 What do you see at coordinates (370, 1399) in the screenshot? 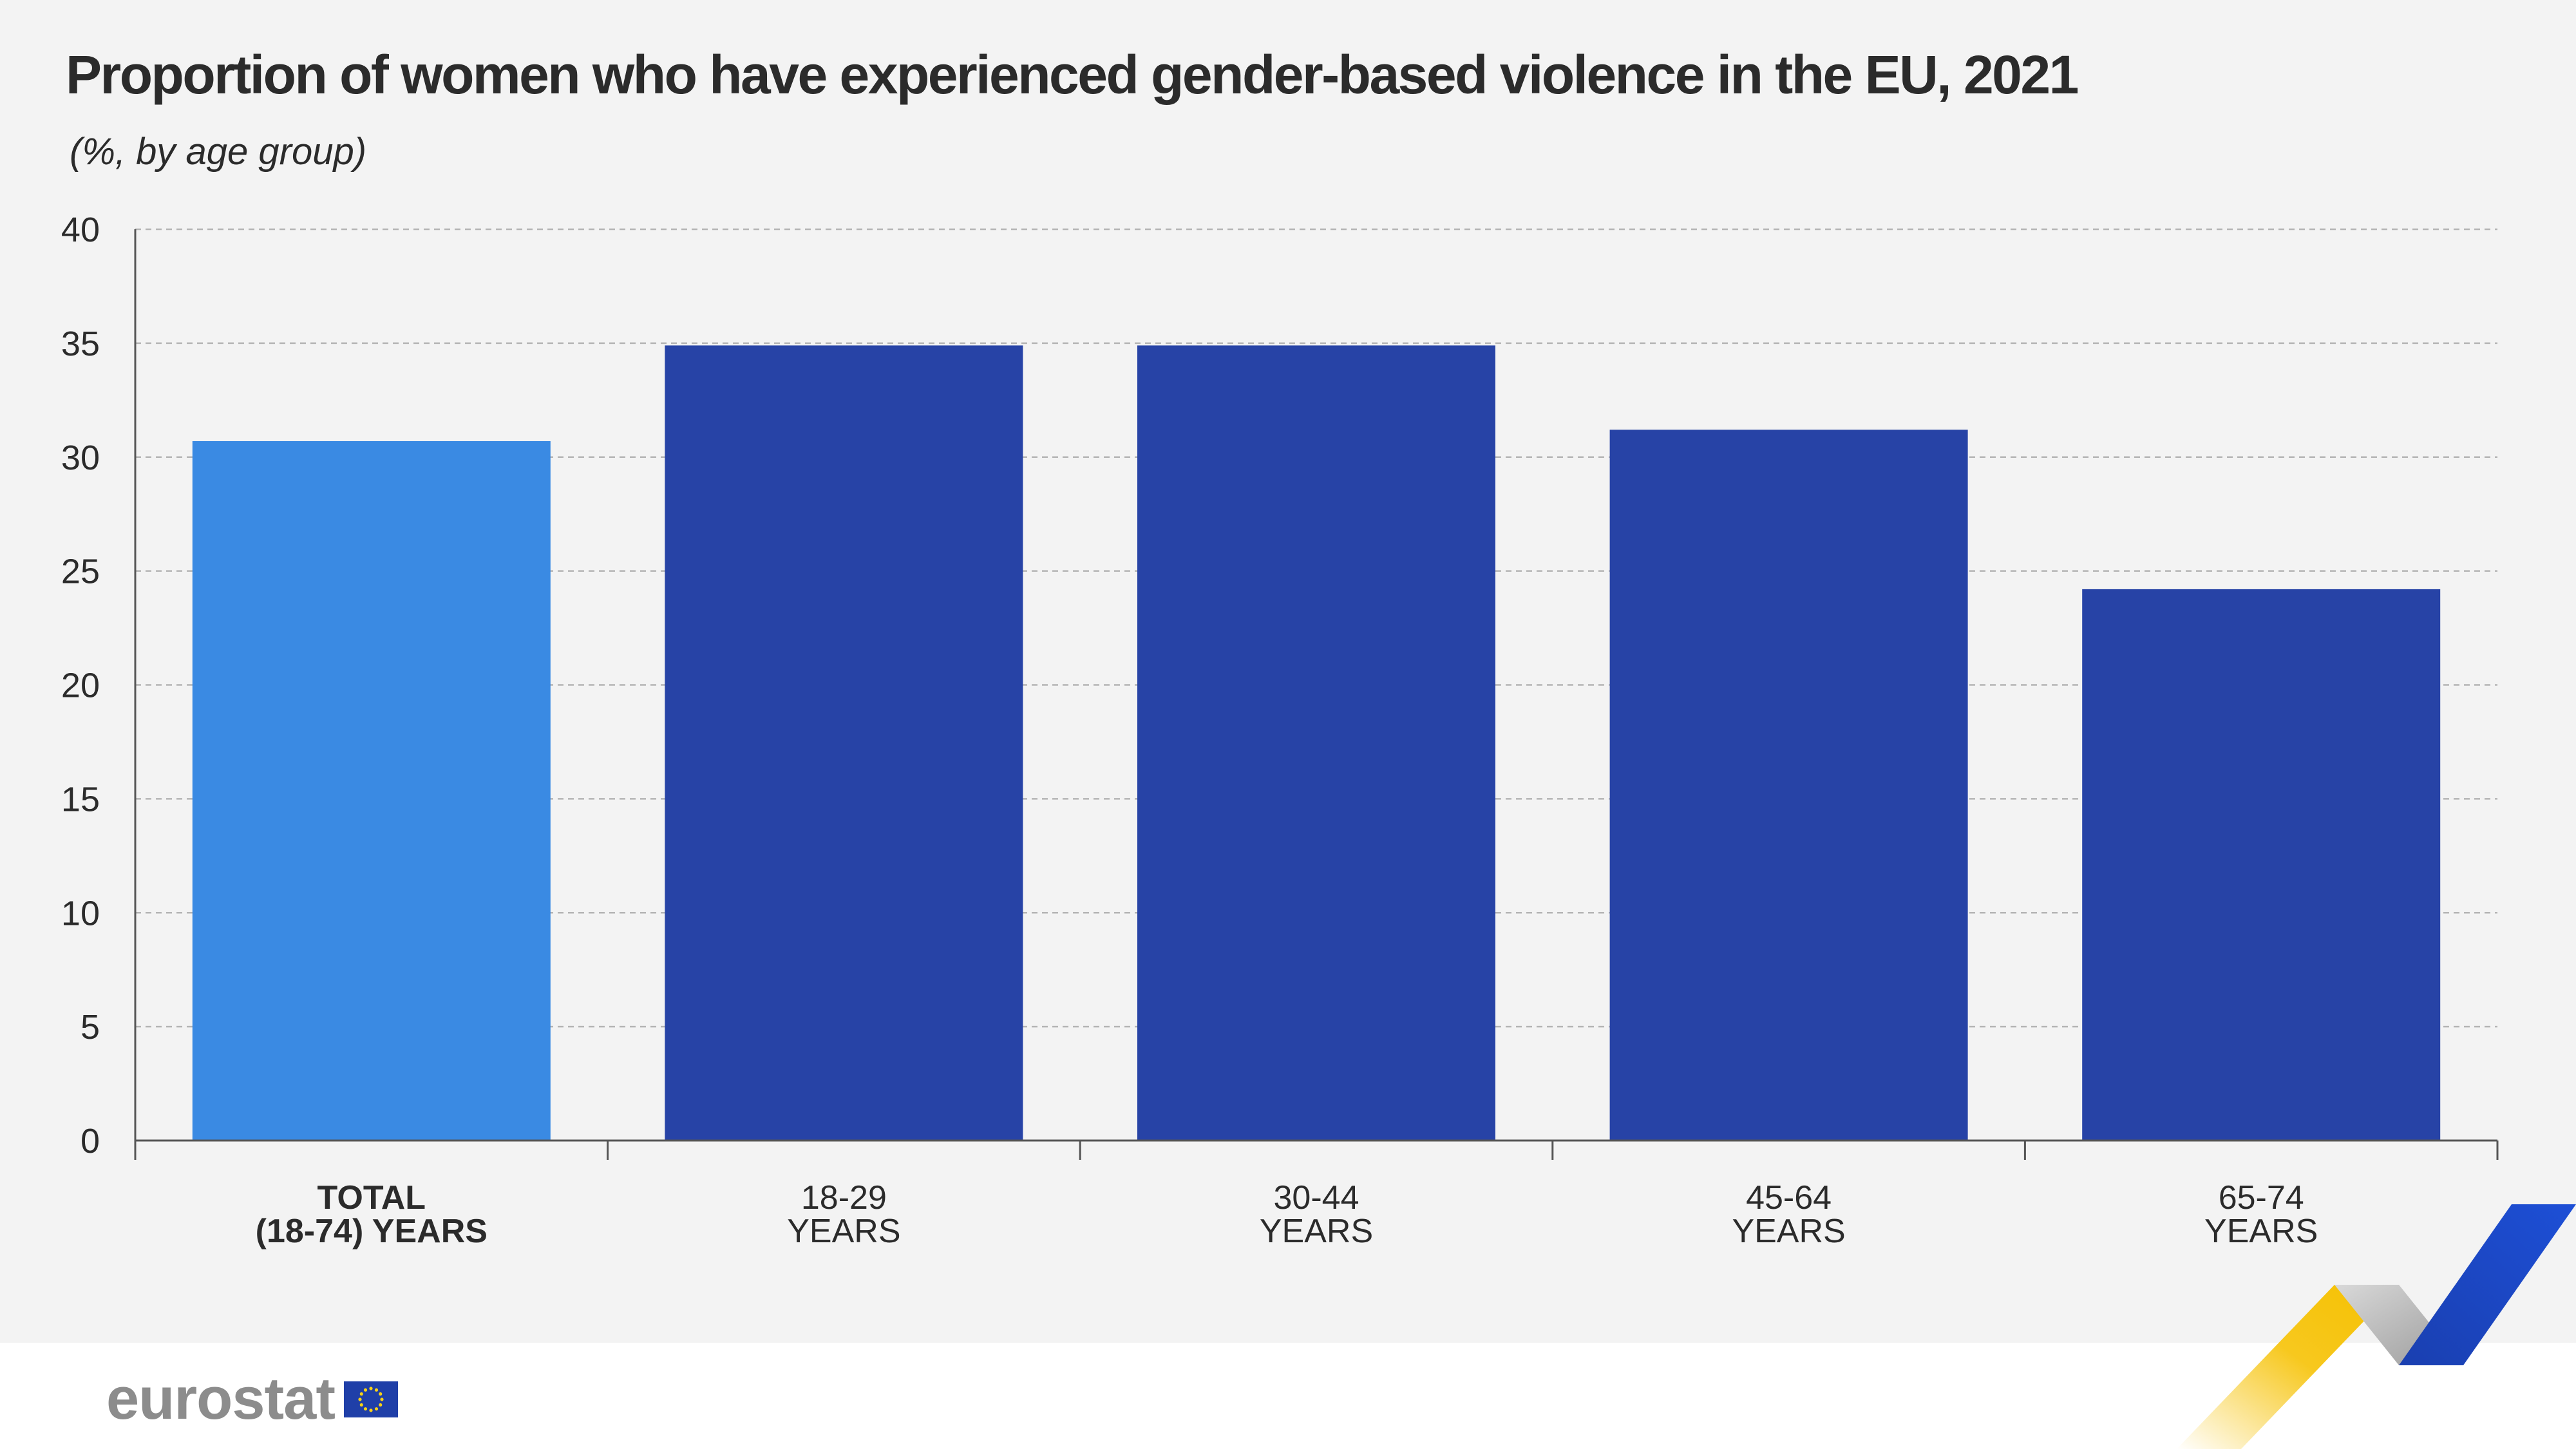
I see `eu-flag-icon` at bounding box center [370, 1399].